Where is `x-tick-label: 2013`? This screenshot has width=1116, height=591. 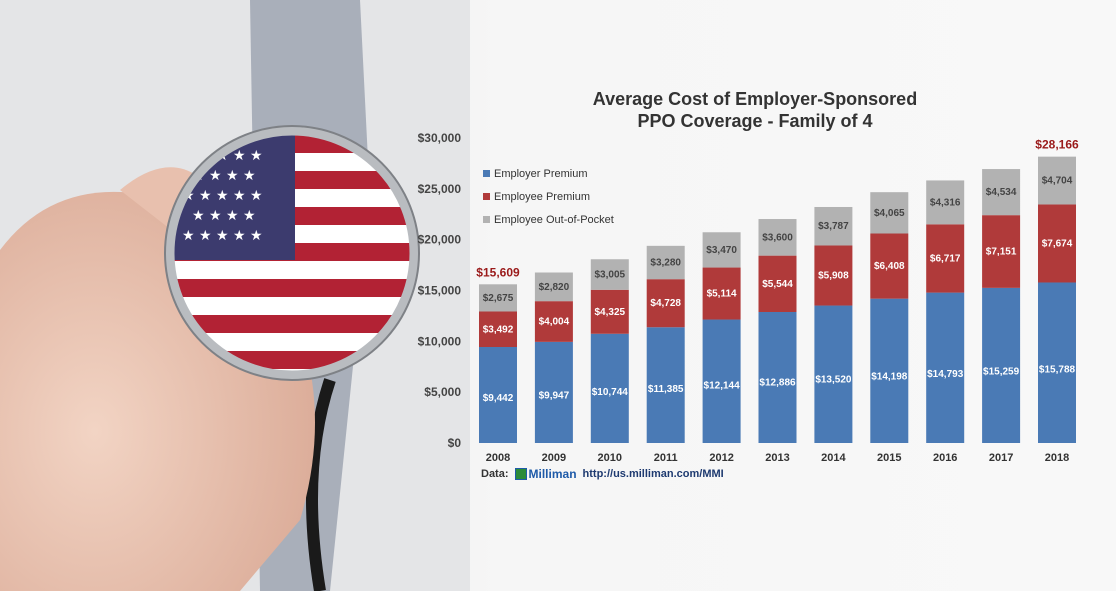
x-tick-label: 2013 is located at coordinates (777, 458).